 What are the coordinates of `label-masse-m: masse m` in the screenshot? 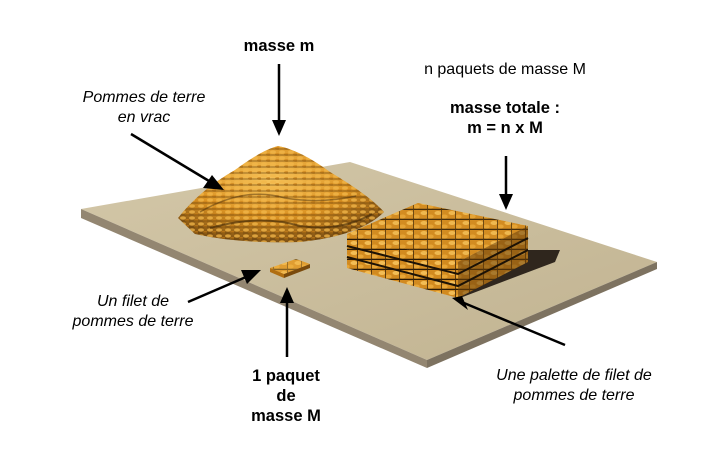 It's located at (279, 46).